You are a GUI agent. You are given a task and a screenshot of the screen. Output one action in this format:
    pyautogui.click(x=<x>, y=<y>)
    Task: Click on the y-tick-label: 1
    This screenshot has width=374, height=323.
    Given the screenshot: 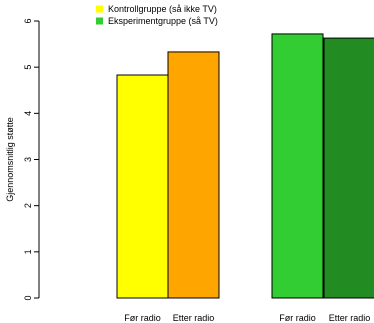 What is the action you would take?
    pyautogui.click(x=28, y=251)
    